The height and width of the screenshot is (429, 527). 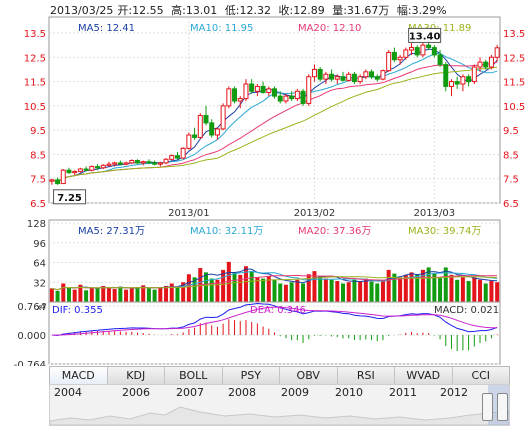 What do you see at coordinates (279, 405) in the screenshot?
I see `time-navigator: 2004 2006 2007 2008 2009 2010 2011 2012` at bounding box center [279, 405].